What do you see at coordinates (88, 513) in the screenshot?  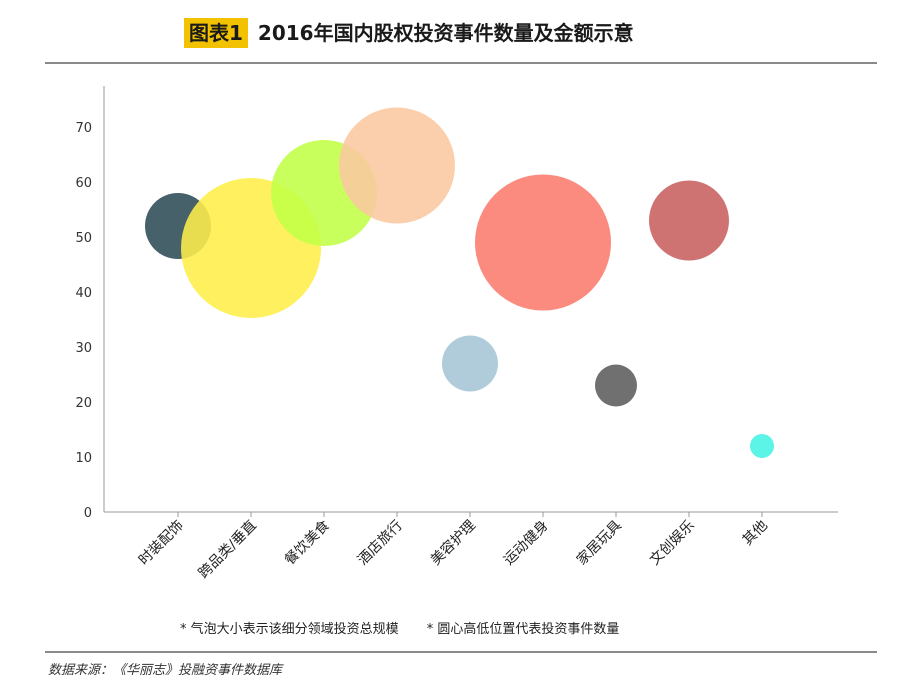 I see `y-tick-label: 0` at bounding box center [88, 513].